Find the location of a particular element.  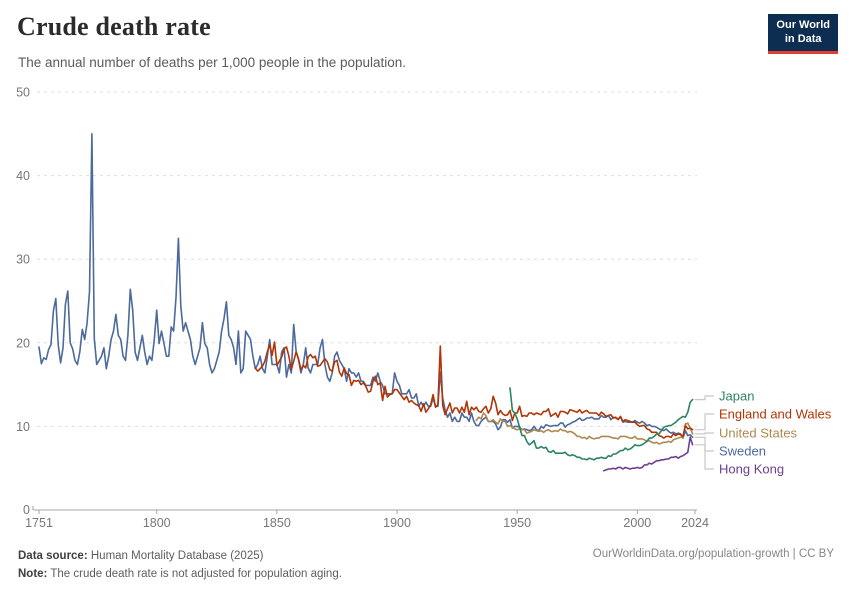

y-tick-label: 40 is located at coordinates (23, 176).